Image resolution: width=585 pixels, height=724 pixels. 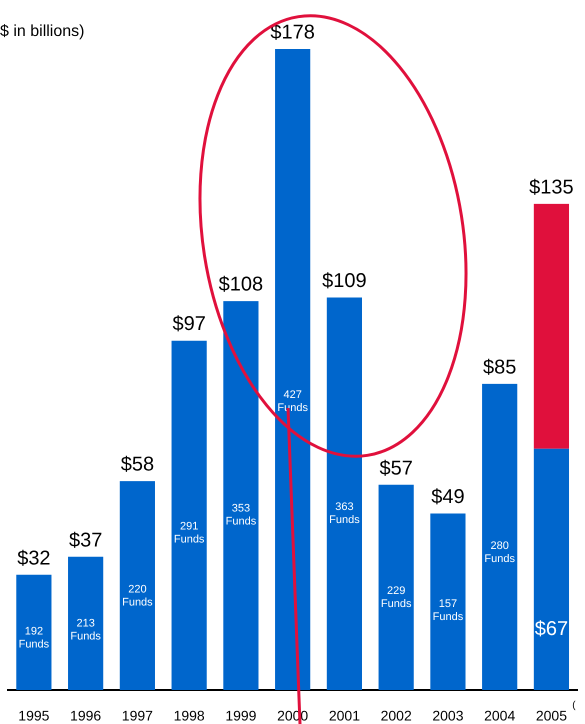 I want to click on data-label: $109, so click(x=344, y=281).